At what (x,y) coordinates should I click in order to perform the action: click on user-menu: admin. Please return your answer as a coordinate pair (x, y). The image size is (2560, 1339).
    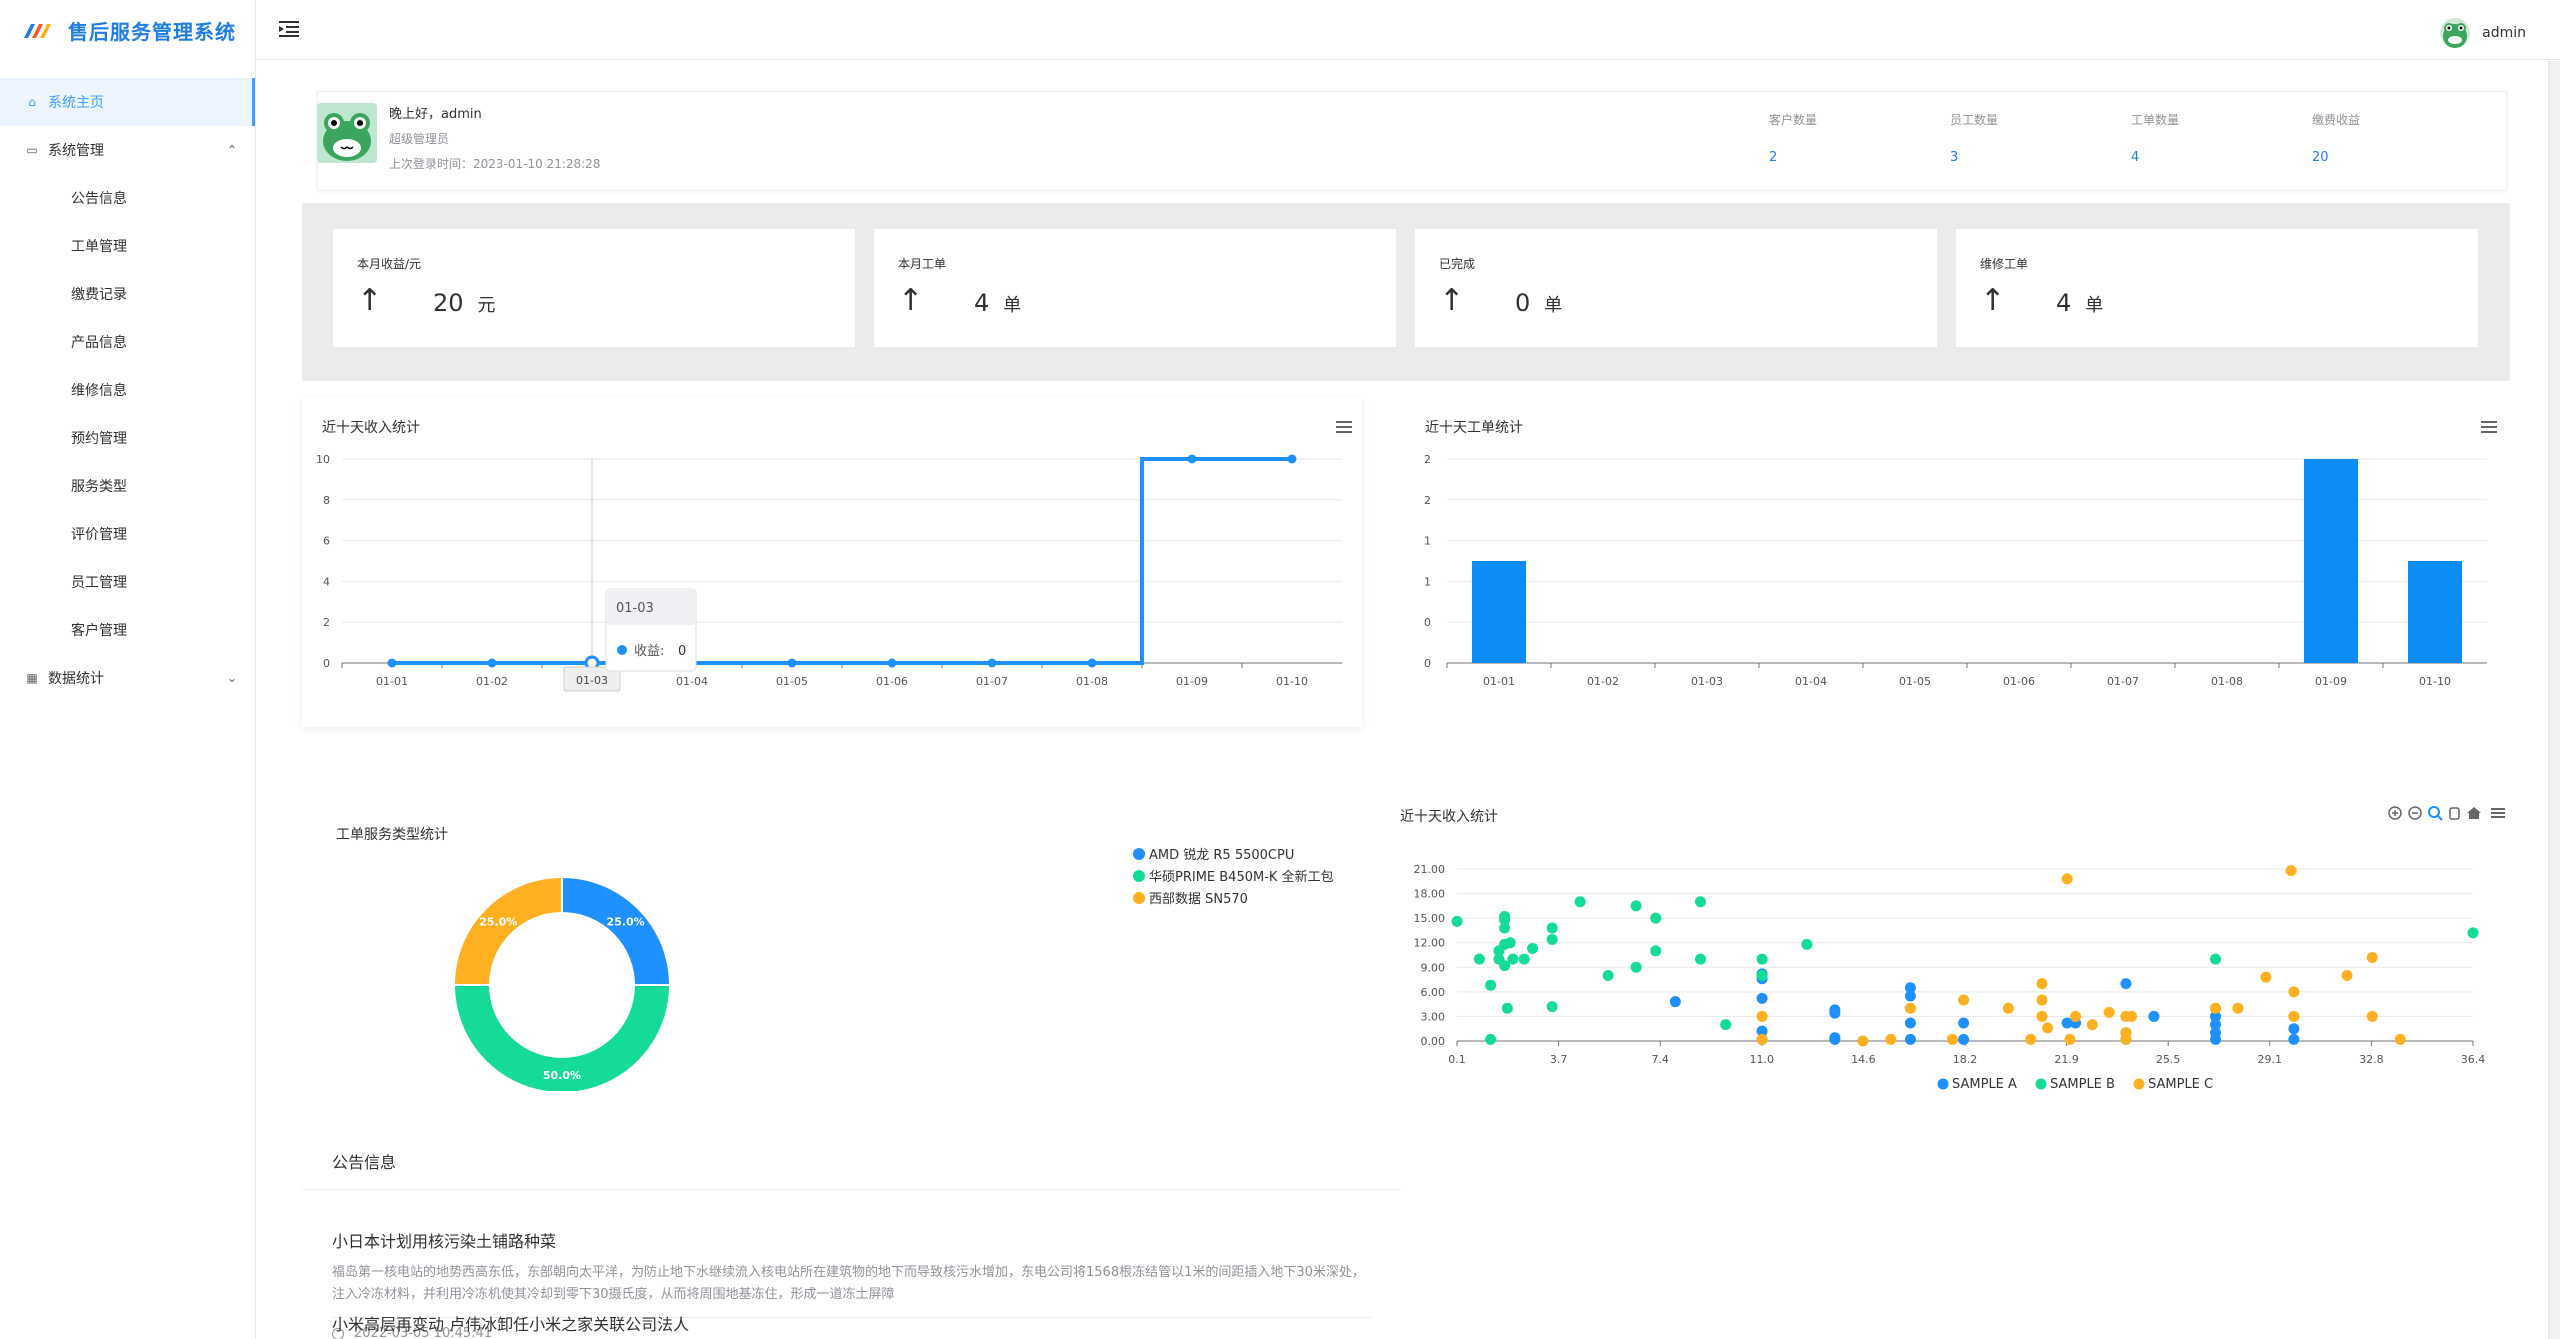
    Looking at the image, I should click on (2483, 33).